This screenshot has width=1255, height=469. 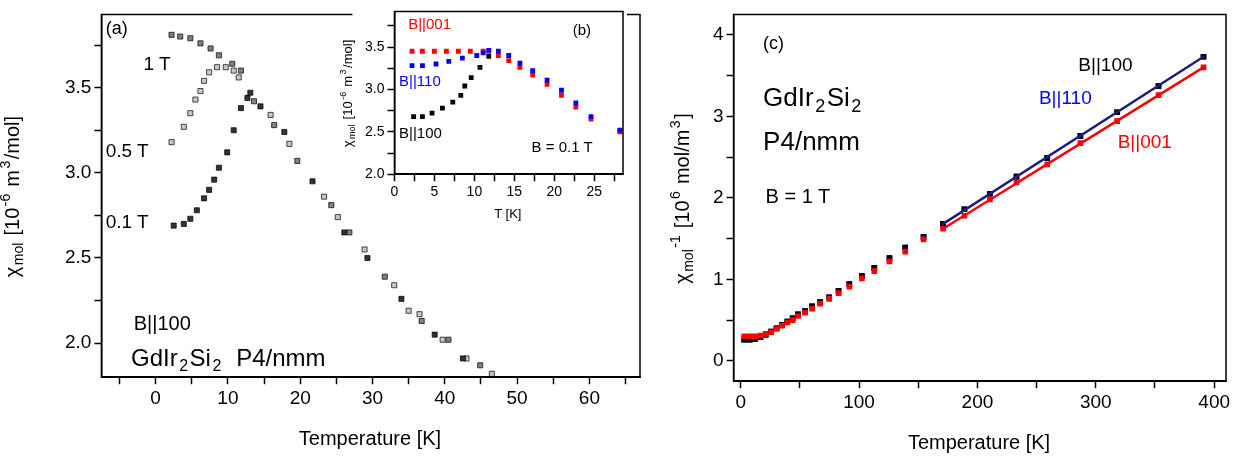 What do you see at coordinates (718, 34) in the screenshot?
I see `y-tick-label: 4` at bounding box center [718, 34].